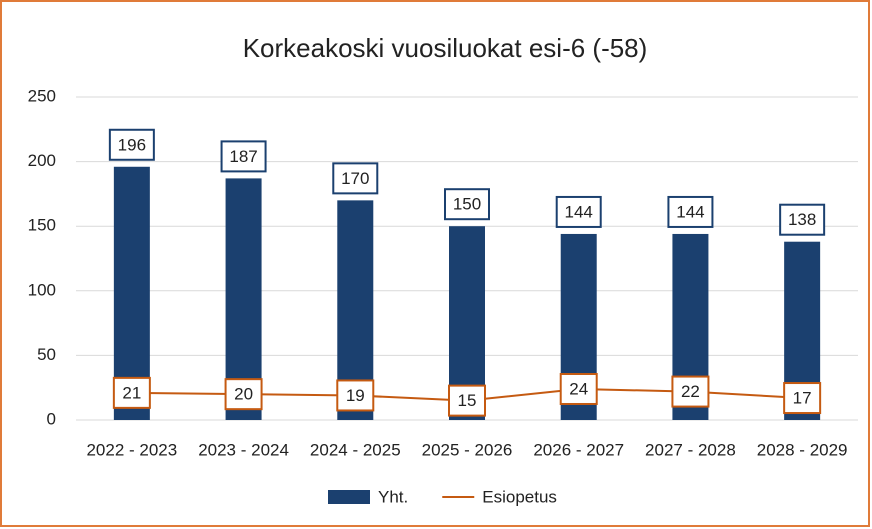 This screenshot has height=529, width=872. I want to click on y-tick-label: 0, so click(51, 418).